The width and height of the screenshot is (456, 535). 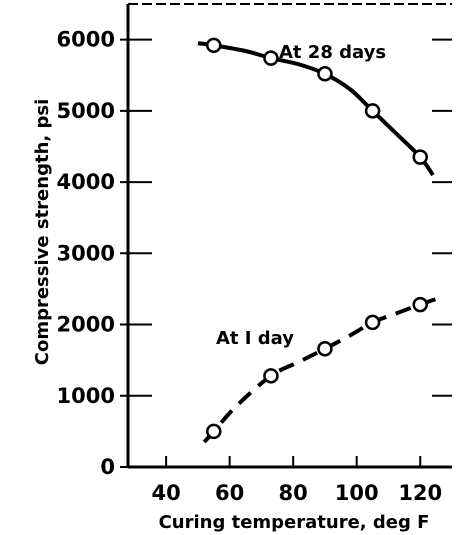 What do you see at coordinates (86, 325) in the screenshot?
I see `y-tick-label-2000: 2000` at bounding box center [86, 325].